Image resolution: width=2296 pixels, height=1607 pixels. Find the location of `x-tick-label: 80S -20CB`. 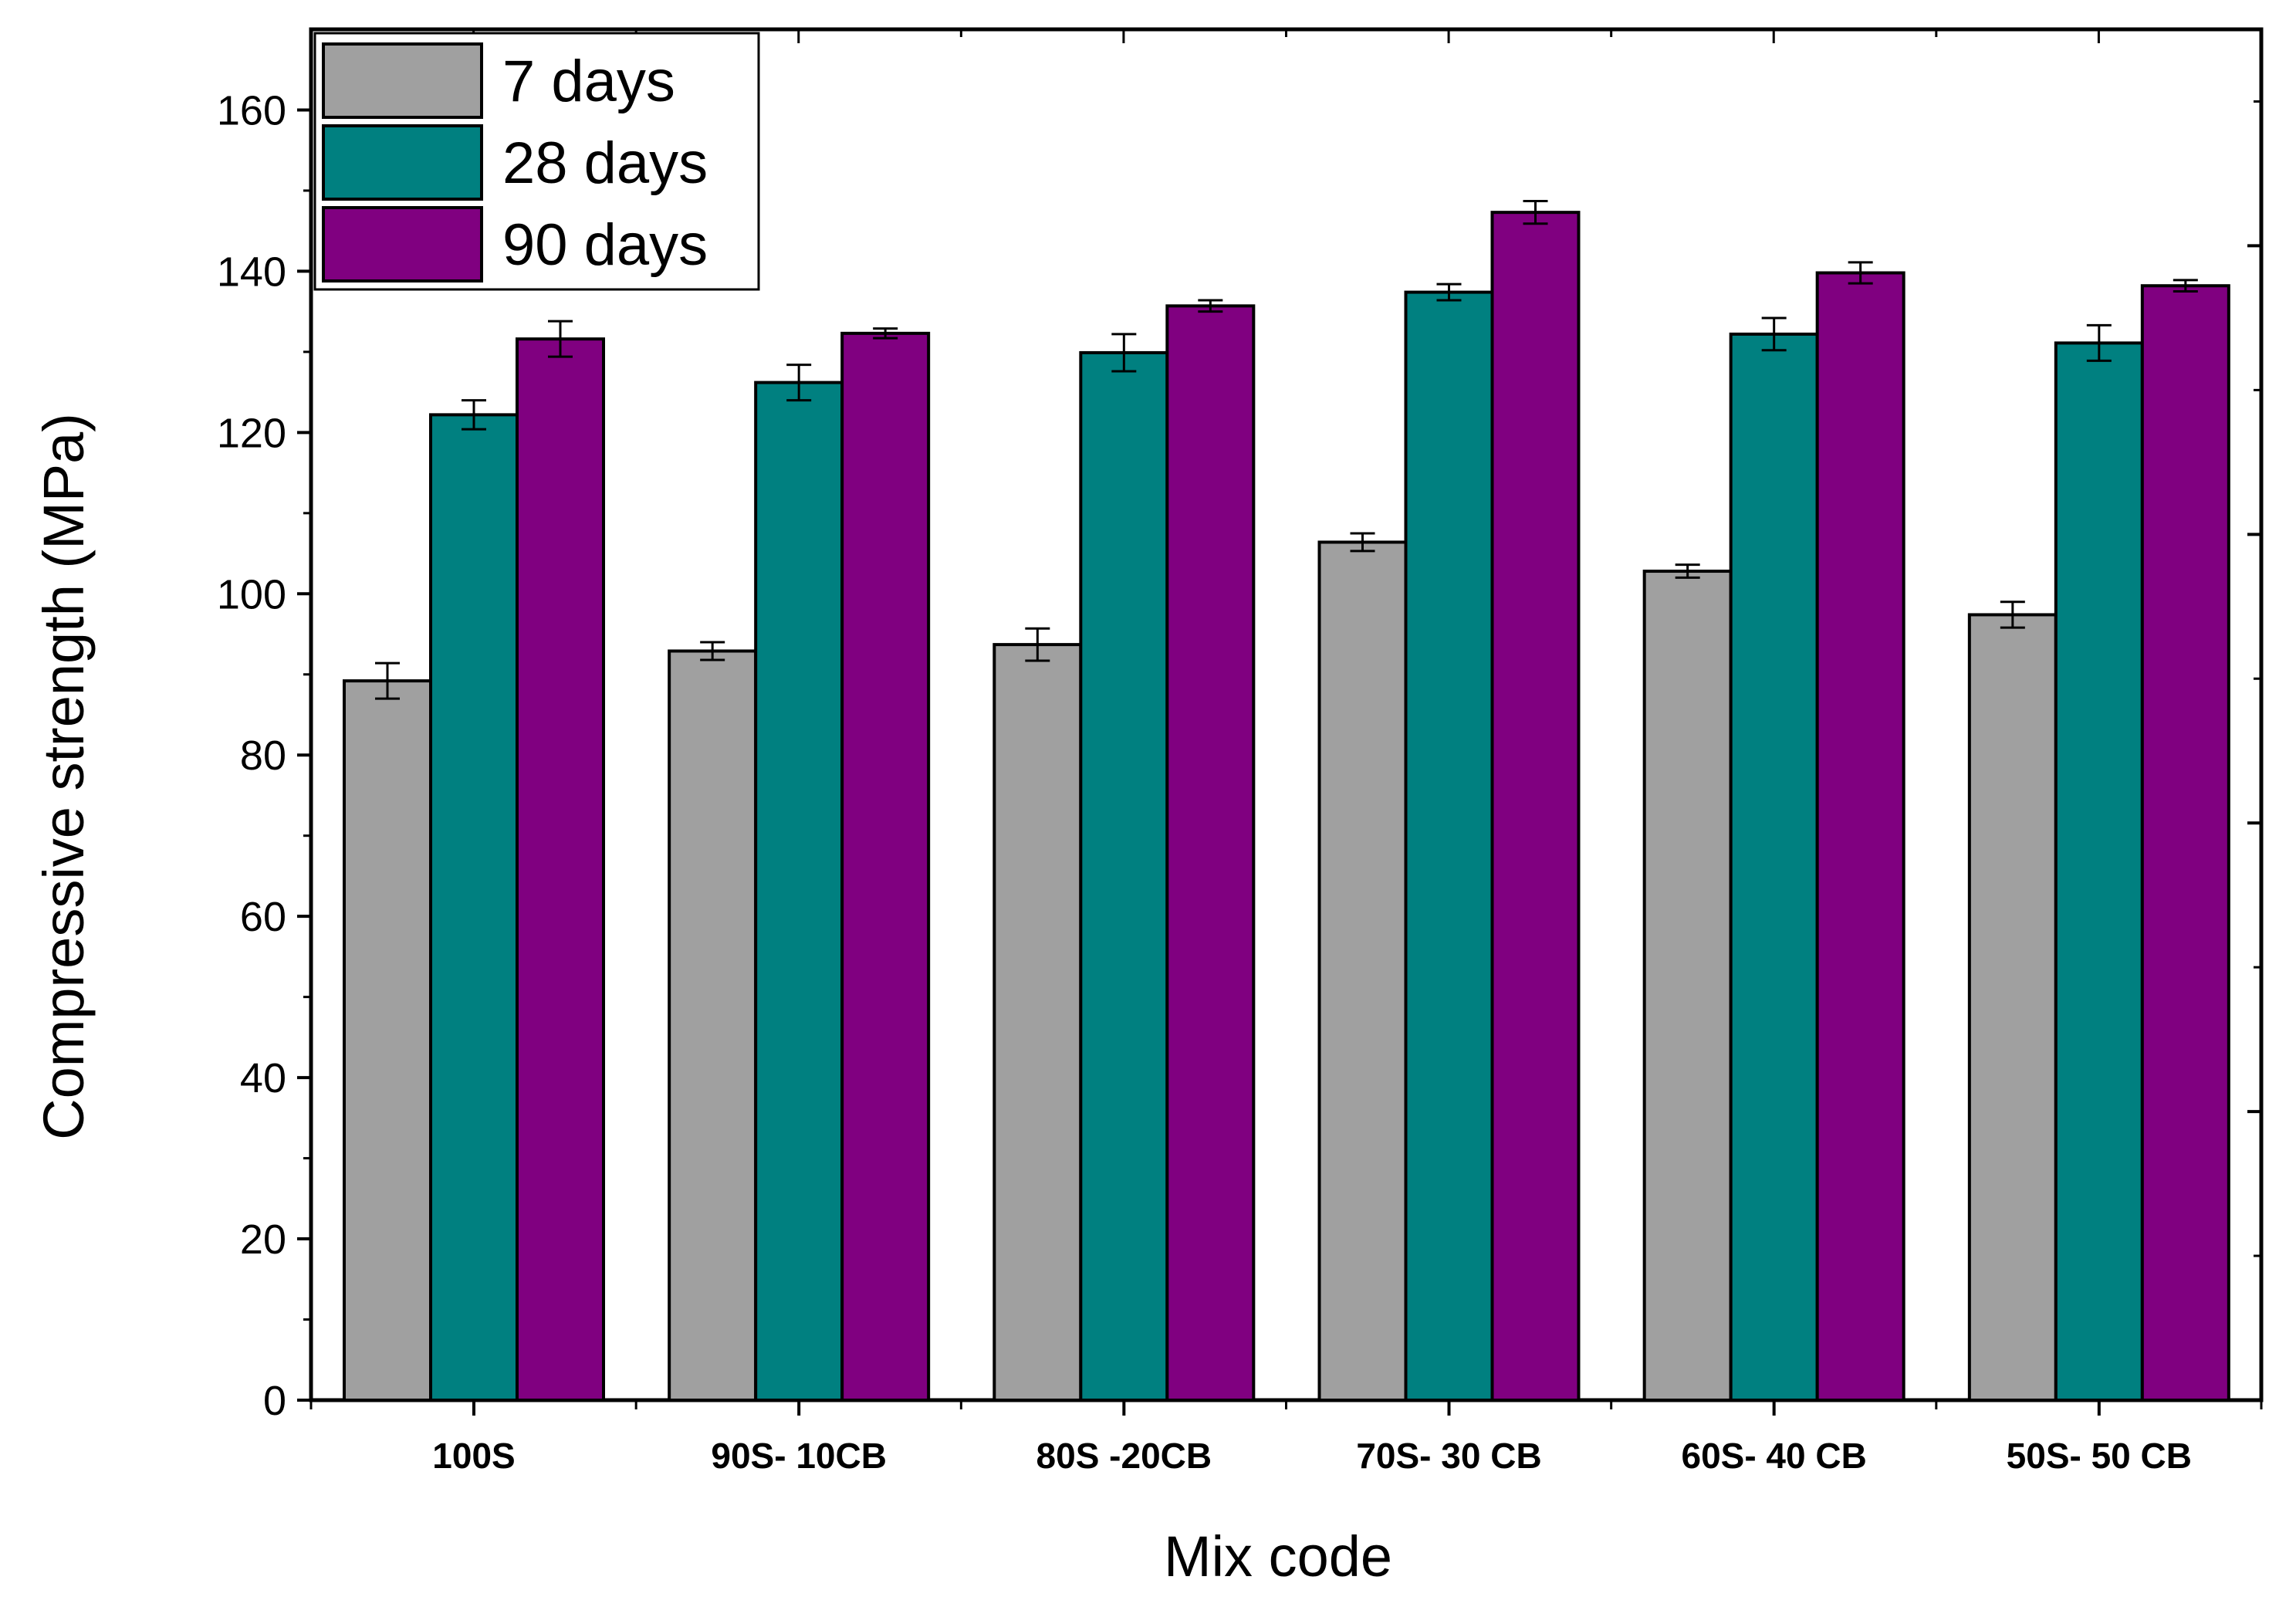

x-tick-label: 80S -20CB is located at coordinates (1124, 1456).